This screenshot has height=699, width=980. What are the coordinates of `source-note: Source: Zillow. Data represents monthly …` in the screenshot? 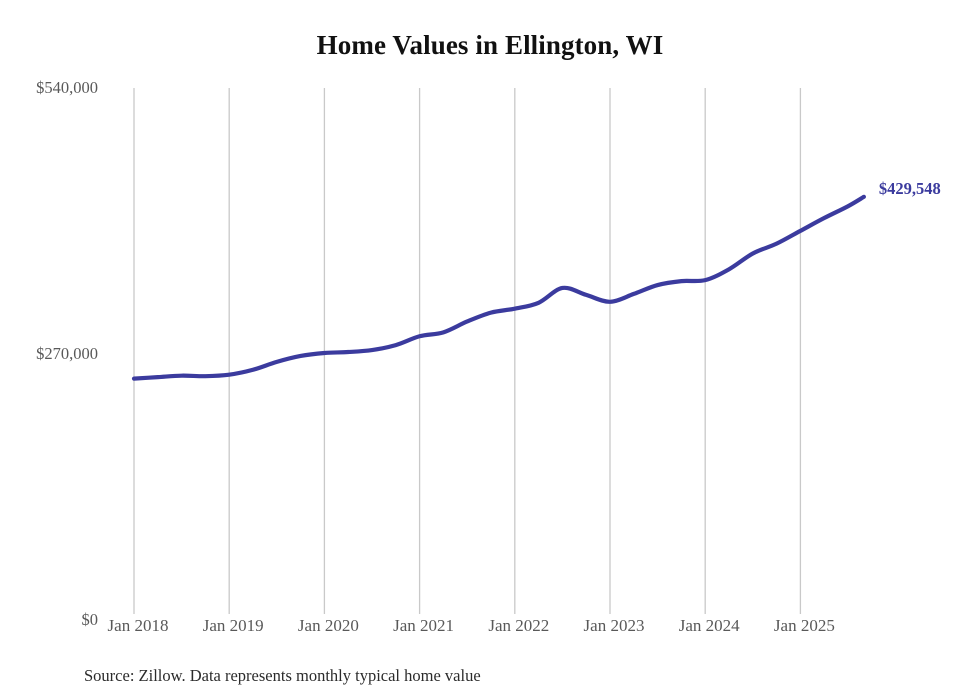 It's located at (282, 675).